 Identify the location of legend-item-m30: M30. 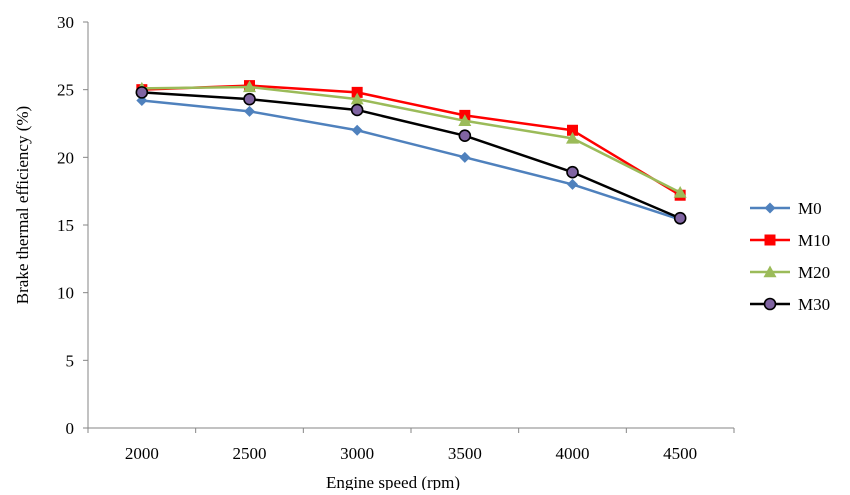
(790, 304).